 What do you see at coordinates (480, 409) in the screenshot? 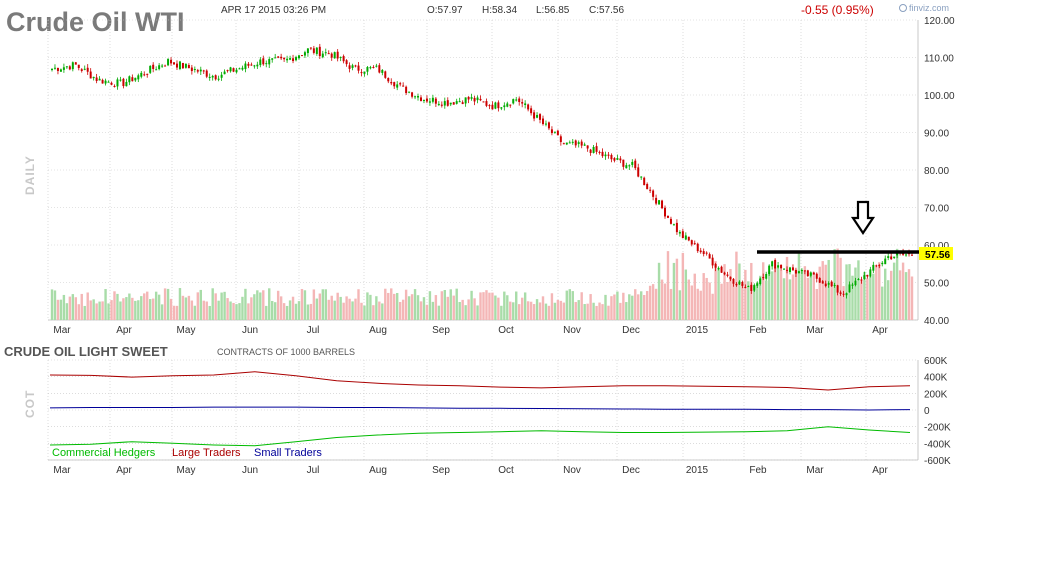
I see `cot-lines` at bounding box center [480, 409].